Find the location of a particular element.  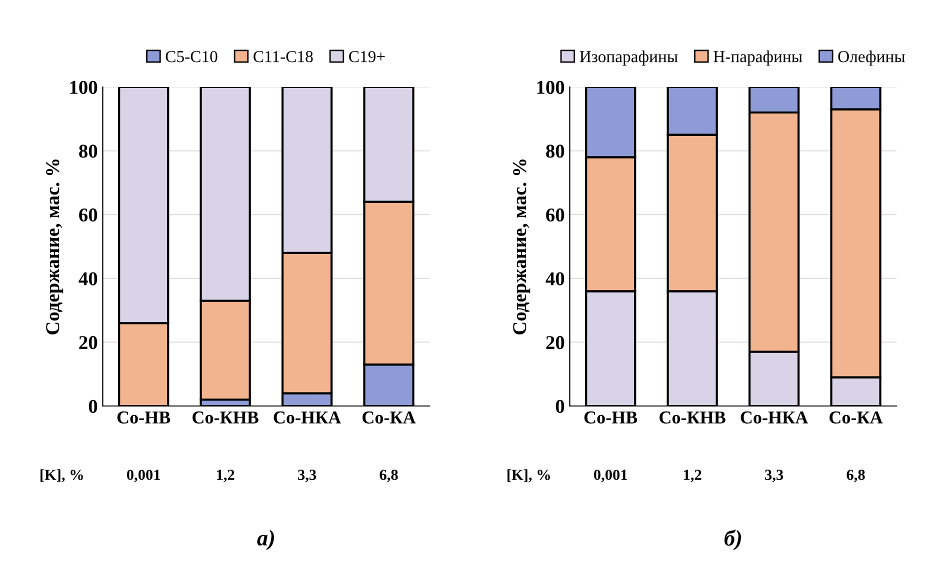

legend-label: C19+ is located at coordinates (367, 56).